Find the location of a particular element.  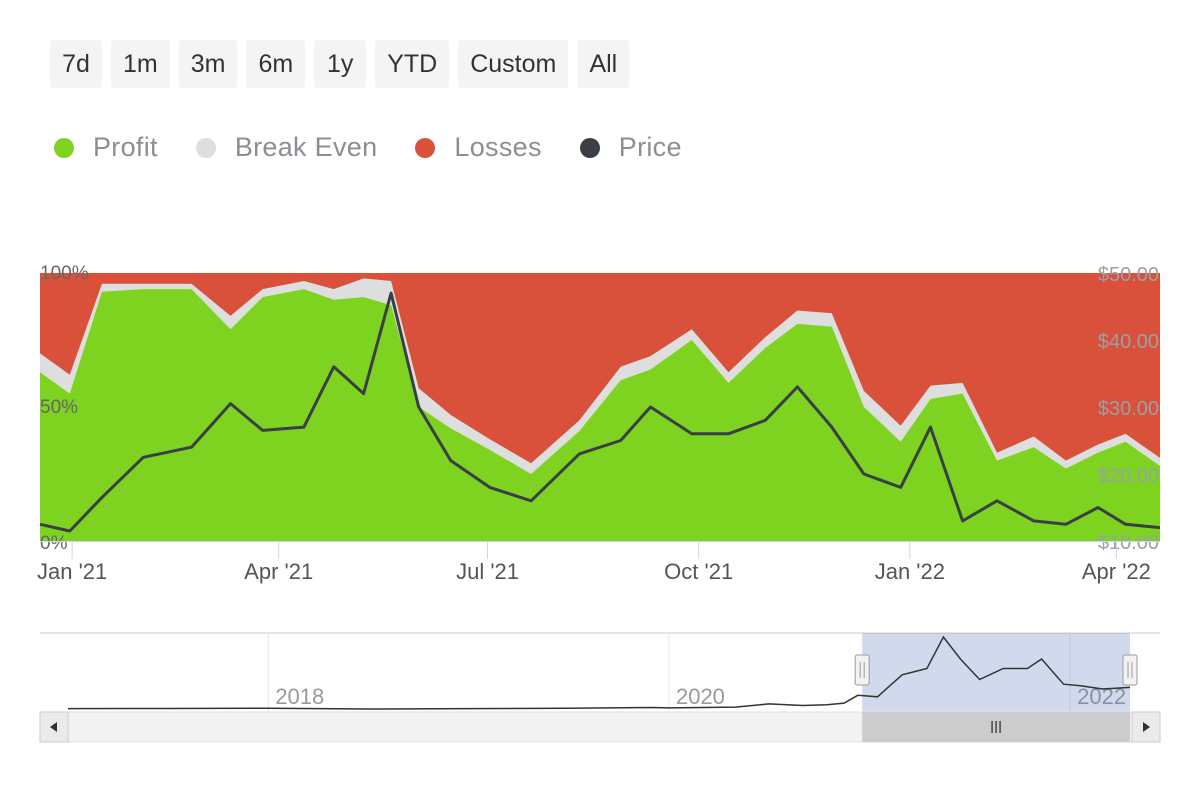

right-axis-tick-label: $20.00 is located at coordinates (1128, 476).